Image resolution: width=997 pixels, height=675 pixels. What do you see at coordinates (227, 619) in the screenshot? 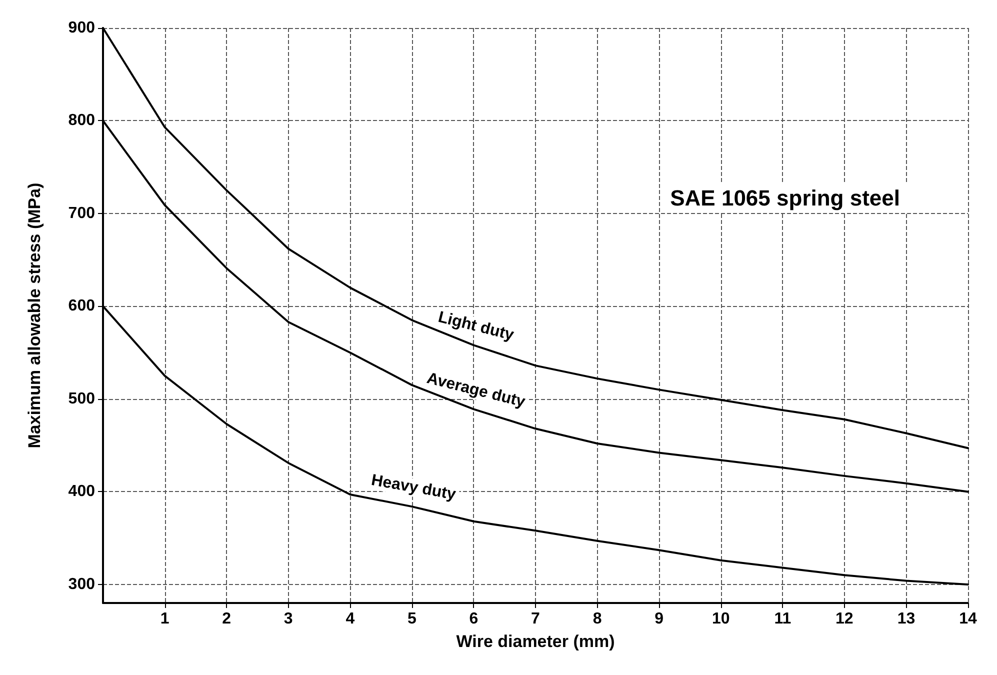
I see `x-tick-label: 2` at bounding box center [227, 619].